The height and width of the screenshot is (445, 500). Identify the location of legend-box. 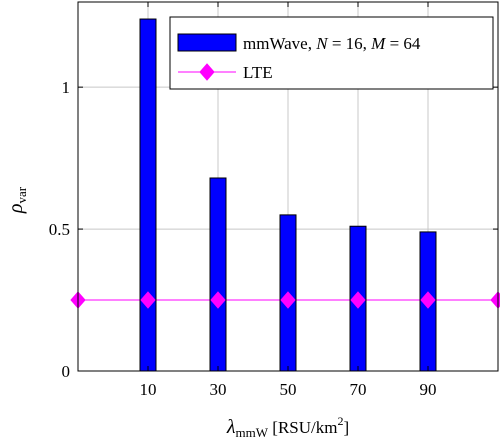
(331, 53).